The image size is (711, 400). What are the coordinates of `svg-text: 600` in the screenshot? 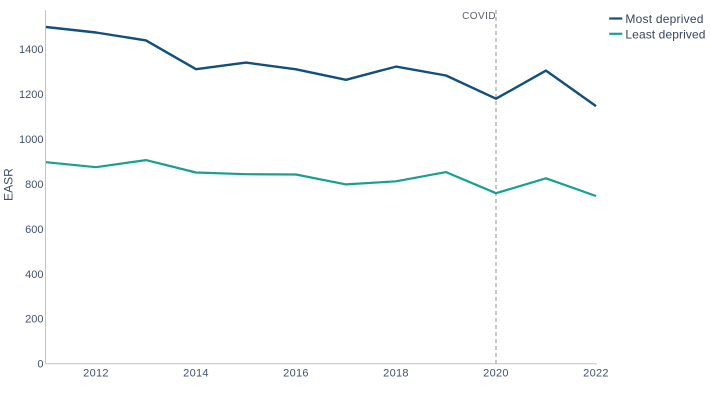 It's located at (34, 230).